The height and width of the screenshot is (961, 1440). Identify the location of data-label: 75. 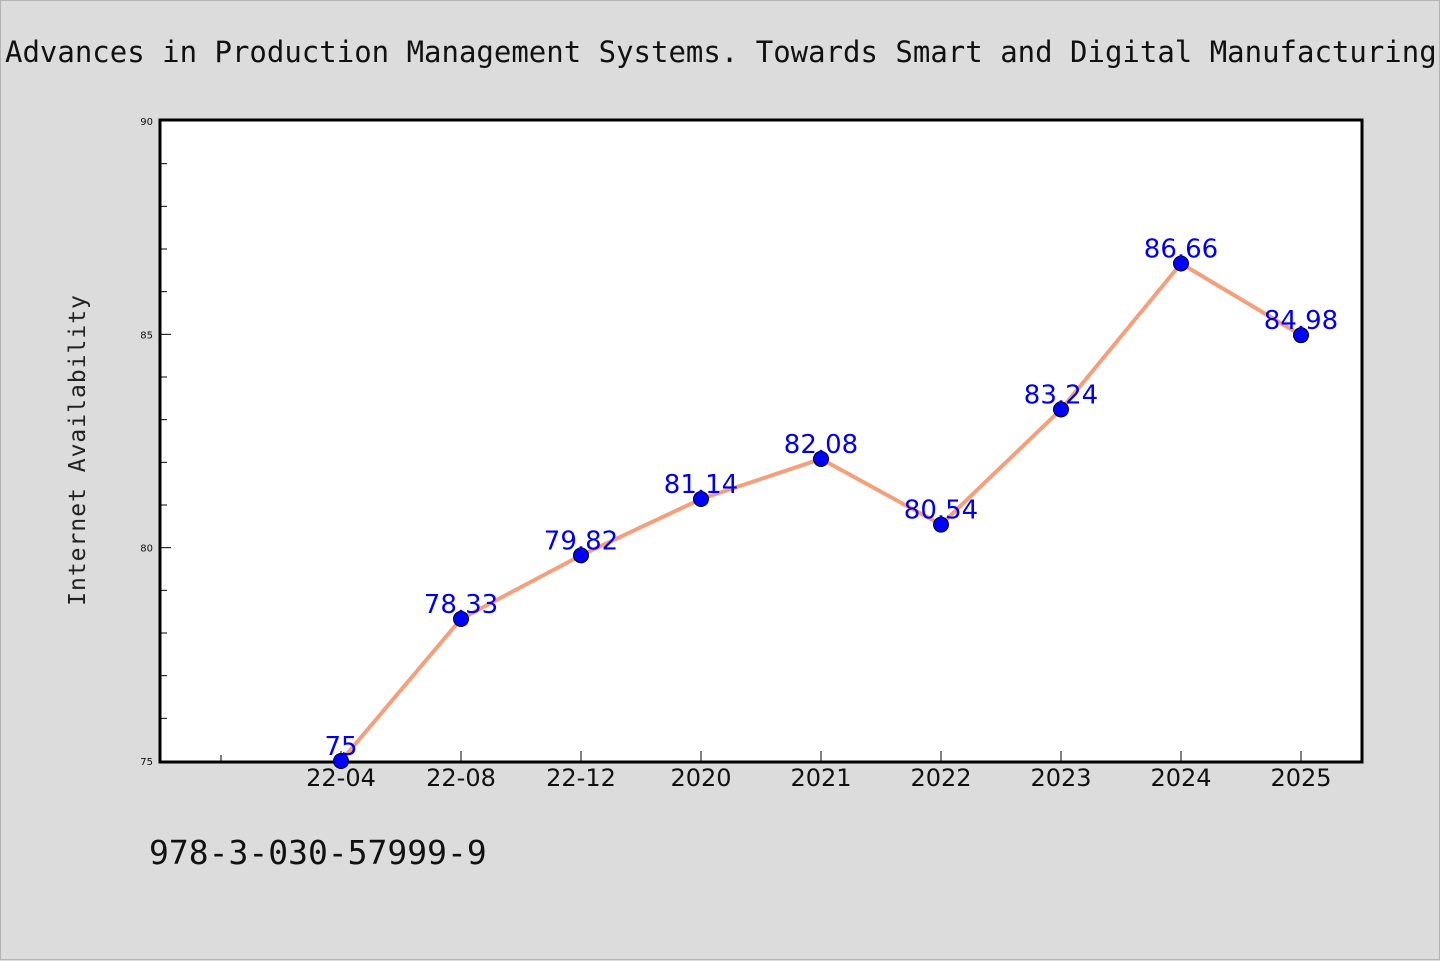
(340, 747).